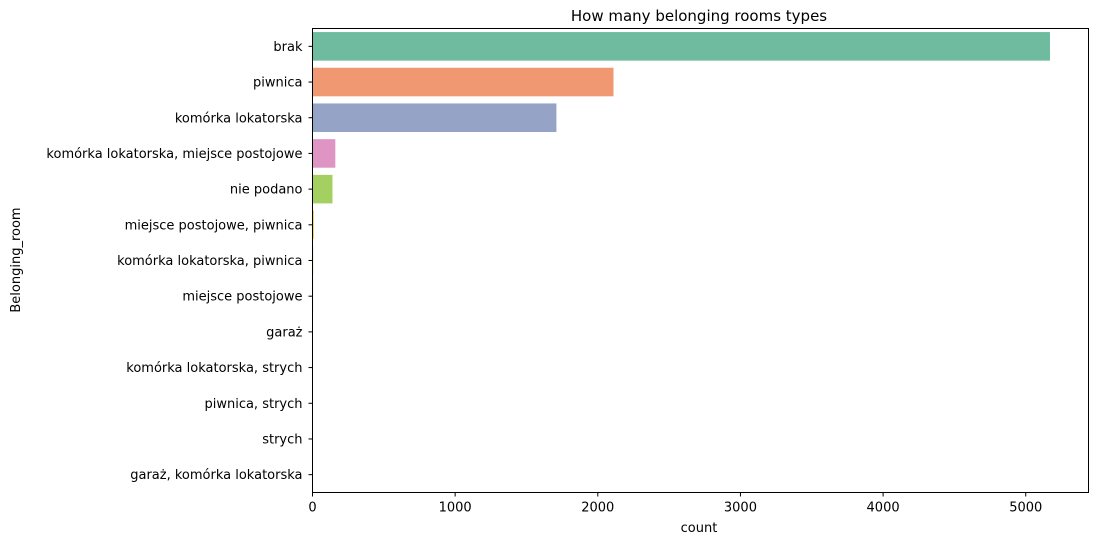 This screenshot has height=542, width=1095. I want to click on y-tick-label-7: miejsce postojowe, so click(242, 297).